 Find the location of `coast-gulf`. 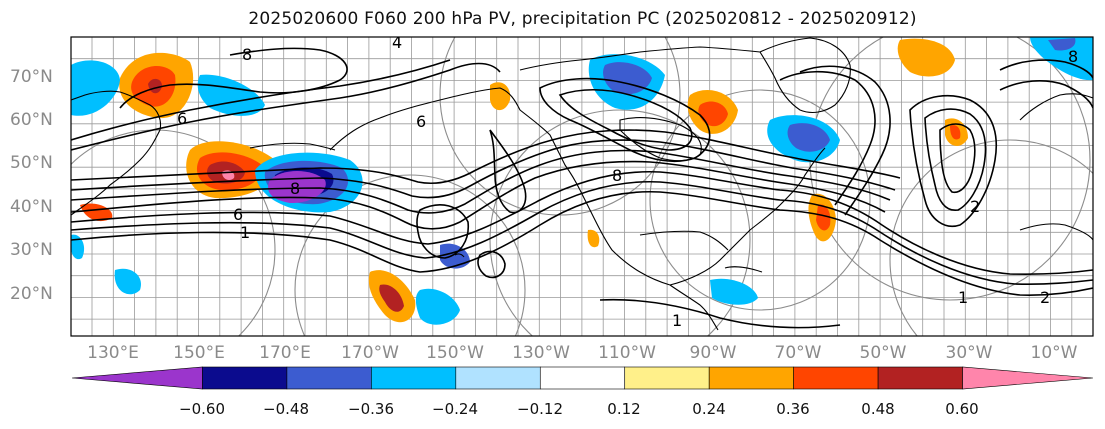

coast-gulf is located at coordinates (684, 240).